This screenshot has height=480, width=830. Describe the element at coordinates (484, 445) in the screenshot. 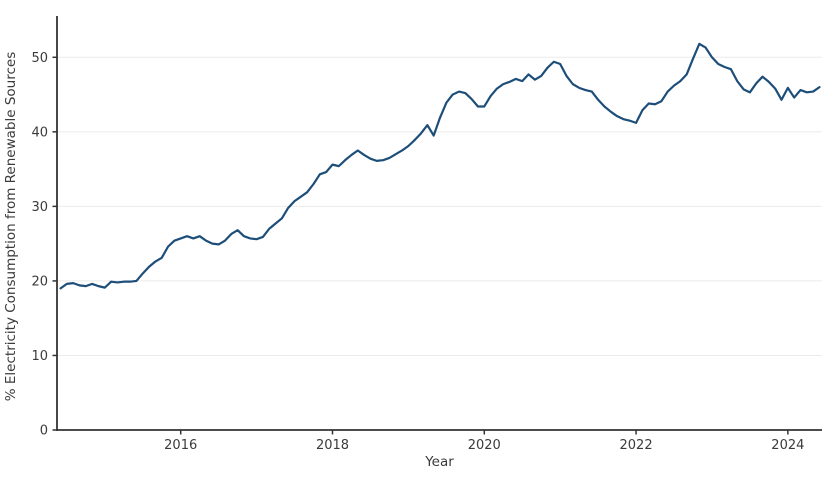

I see `x-tick-label: 2020` at that location.